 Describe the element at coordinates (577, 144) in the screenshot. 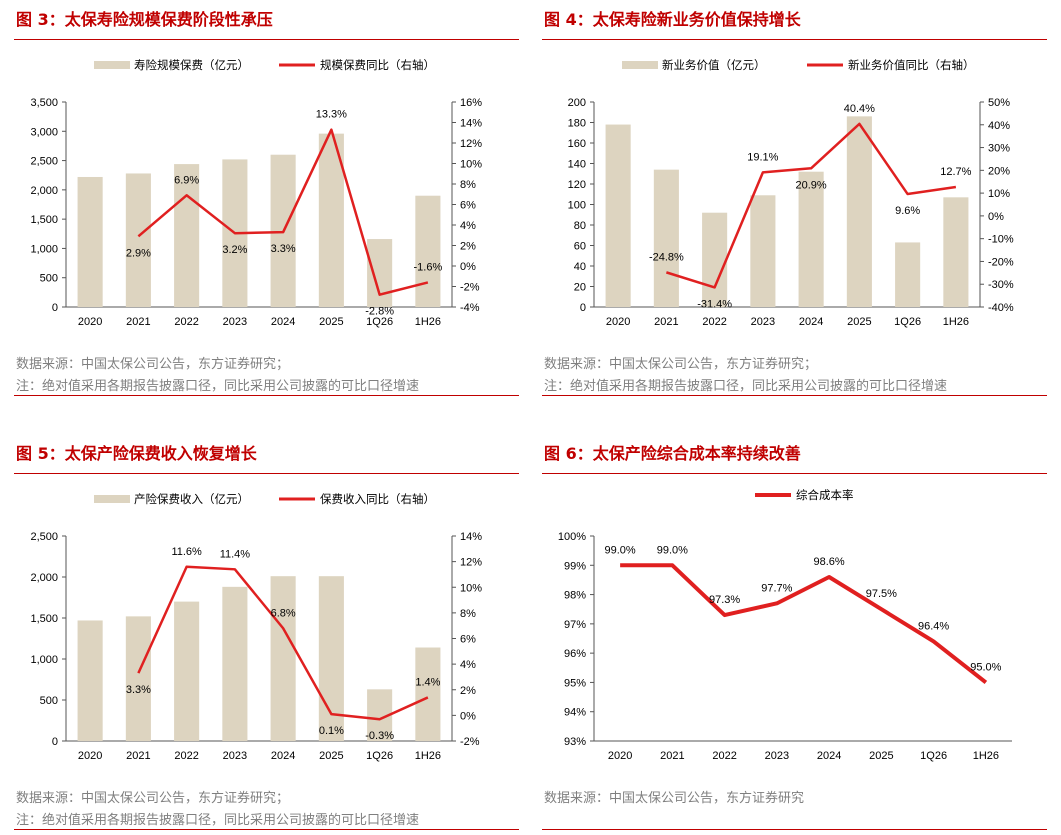

I see `y-tick-label-left: 160` at that location.